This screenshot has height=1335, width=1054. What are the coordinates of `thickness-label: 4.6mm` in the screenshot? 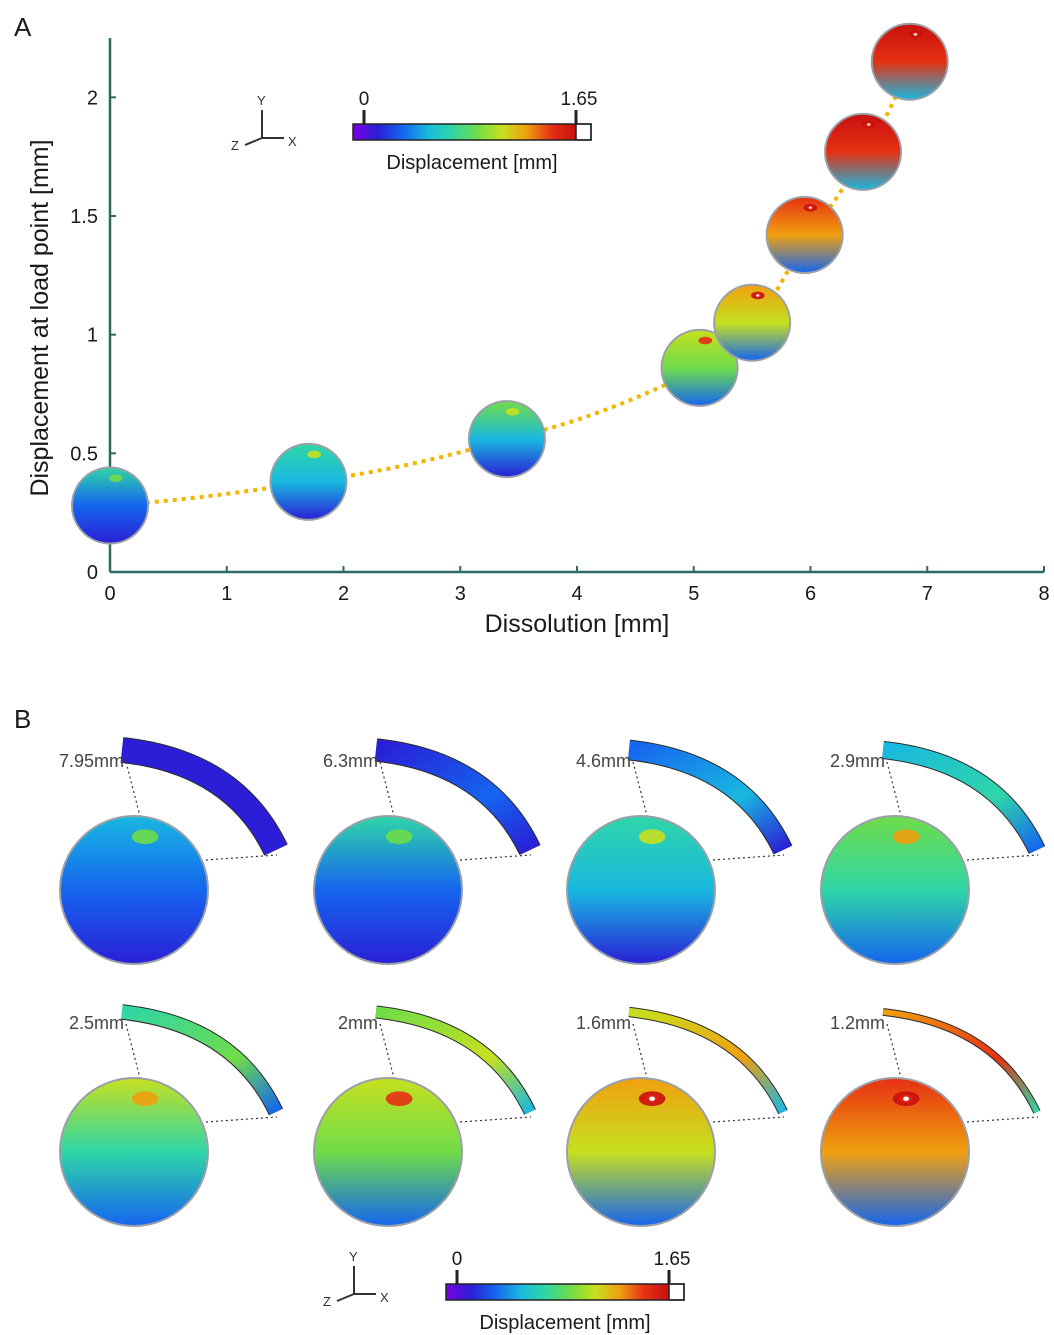 It's located at (603, 761).